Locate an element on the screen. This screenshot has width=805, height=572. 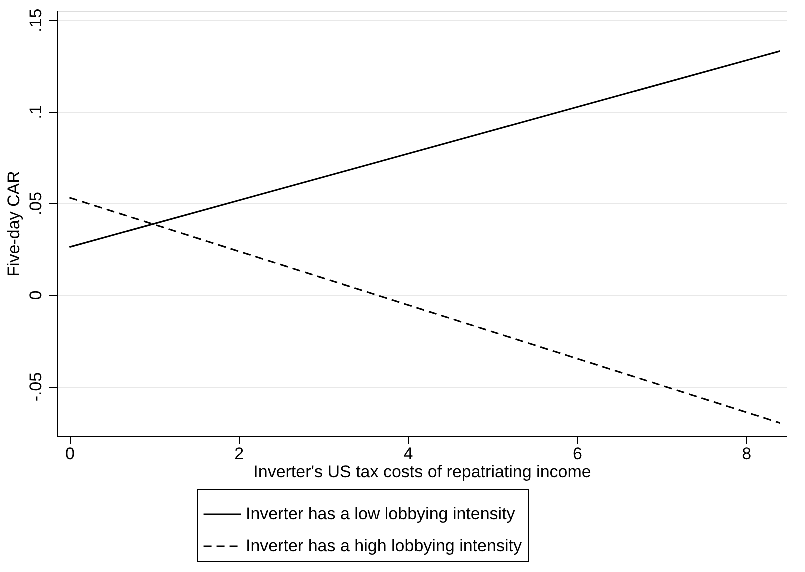
legend-label: Inverter has a high lobbying intensity is located at coordinates (384, 546).